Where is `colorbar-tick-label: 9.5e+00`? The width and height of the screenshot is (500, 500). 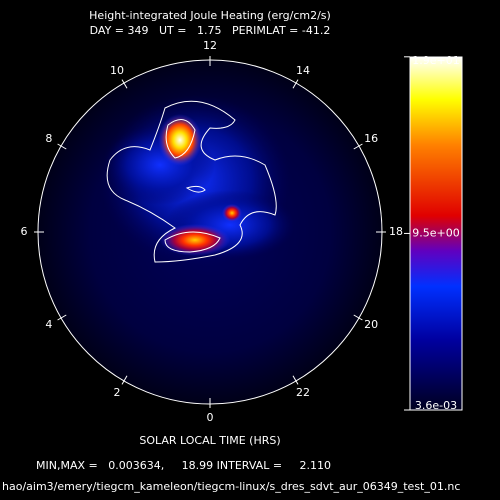 colorbar-tick-label: 9.5e+00 is located at coordinates (435, 232).